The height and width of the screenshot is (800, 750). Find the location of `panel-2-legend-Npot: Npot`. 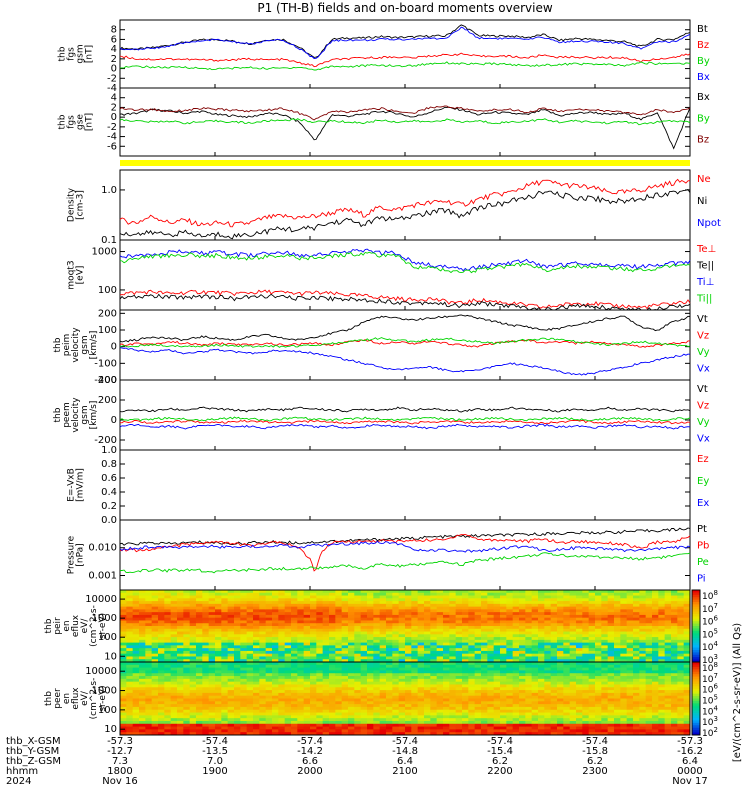

panel-2-legend-Npot: Npot is located at coordinates (709, 223).